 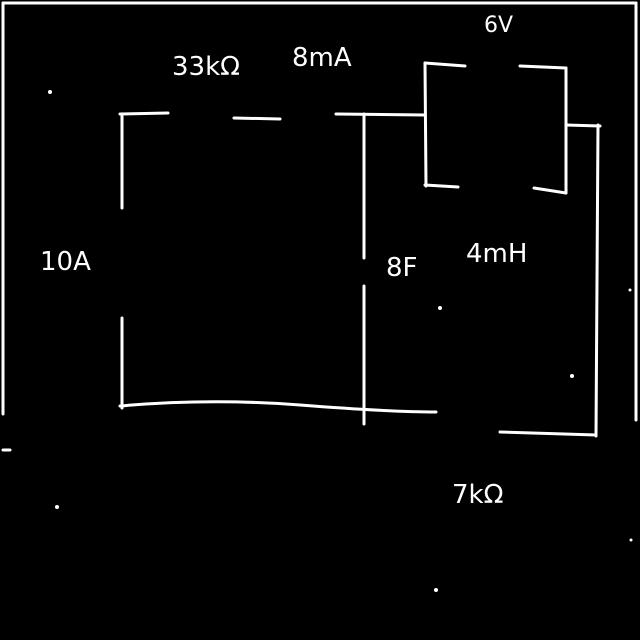 I want to click on label-4mh: 4mH, so click(x=496, y=254).